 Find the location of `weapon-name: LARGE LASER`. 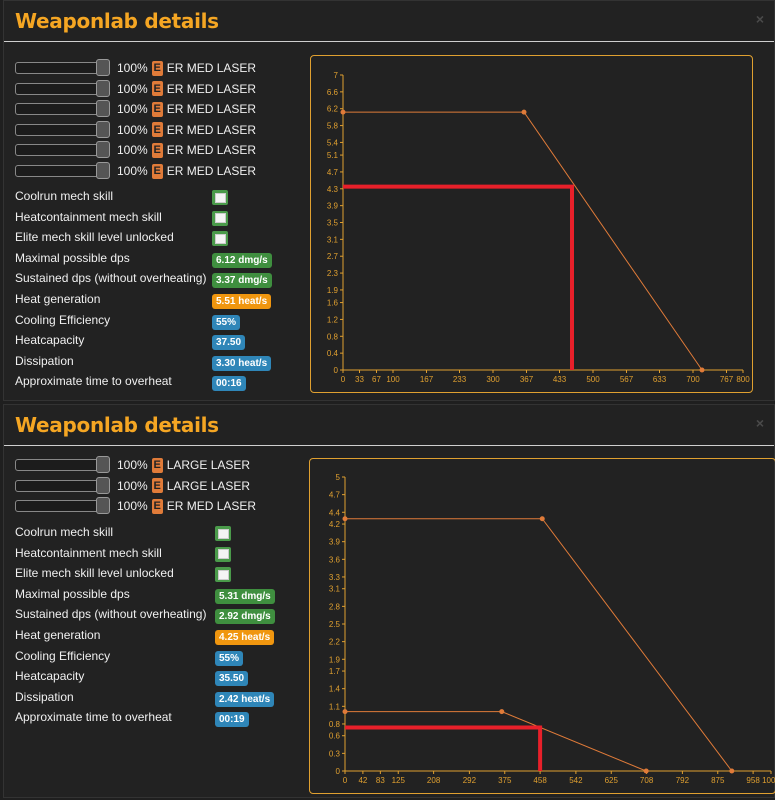

weapon-name: LARGE LASER is located at coordinates (208, 485).